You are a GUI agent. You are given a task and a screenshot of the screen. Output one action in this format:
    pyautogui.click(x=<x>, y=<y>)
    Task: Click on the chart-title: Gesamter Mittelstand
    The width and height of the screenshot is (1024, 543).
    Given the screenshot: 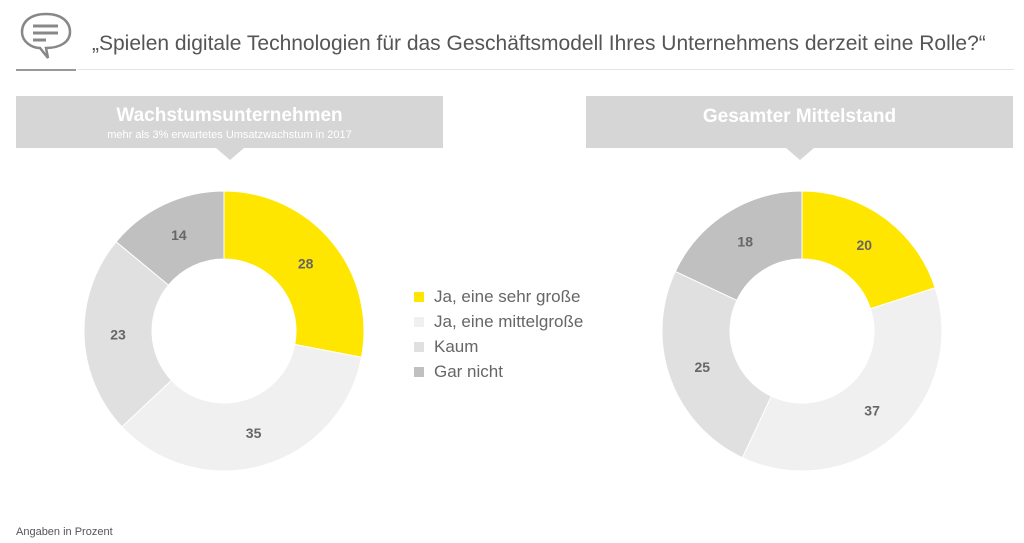 What is the action you would take?
    pyautogui.click(x=799, y=116)
    